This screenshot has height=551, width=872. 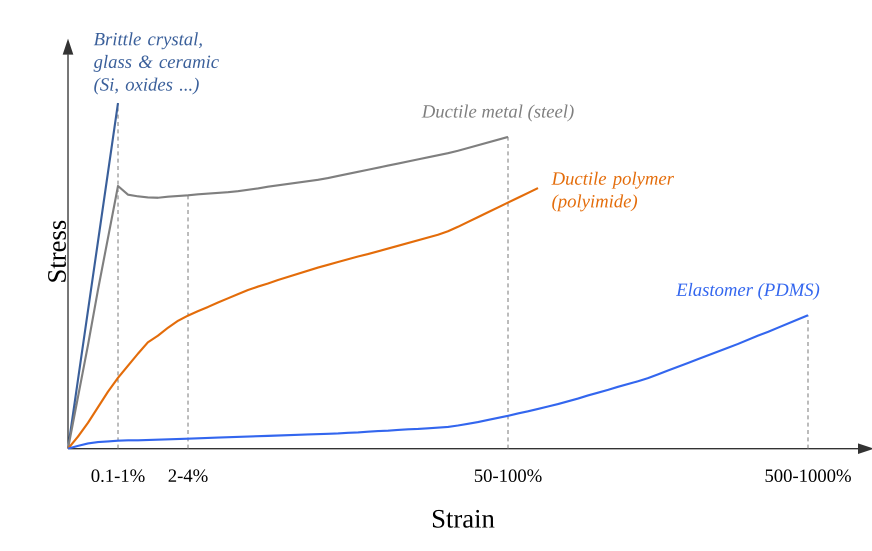 I want to click on y-axis-title: Stress, so click(x=57, y=251).